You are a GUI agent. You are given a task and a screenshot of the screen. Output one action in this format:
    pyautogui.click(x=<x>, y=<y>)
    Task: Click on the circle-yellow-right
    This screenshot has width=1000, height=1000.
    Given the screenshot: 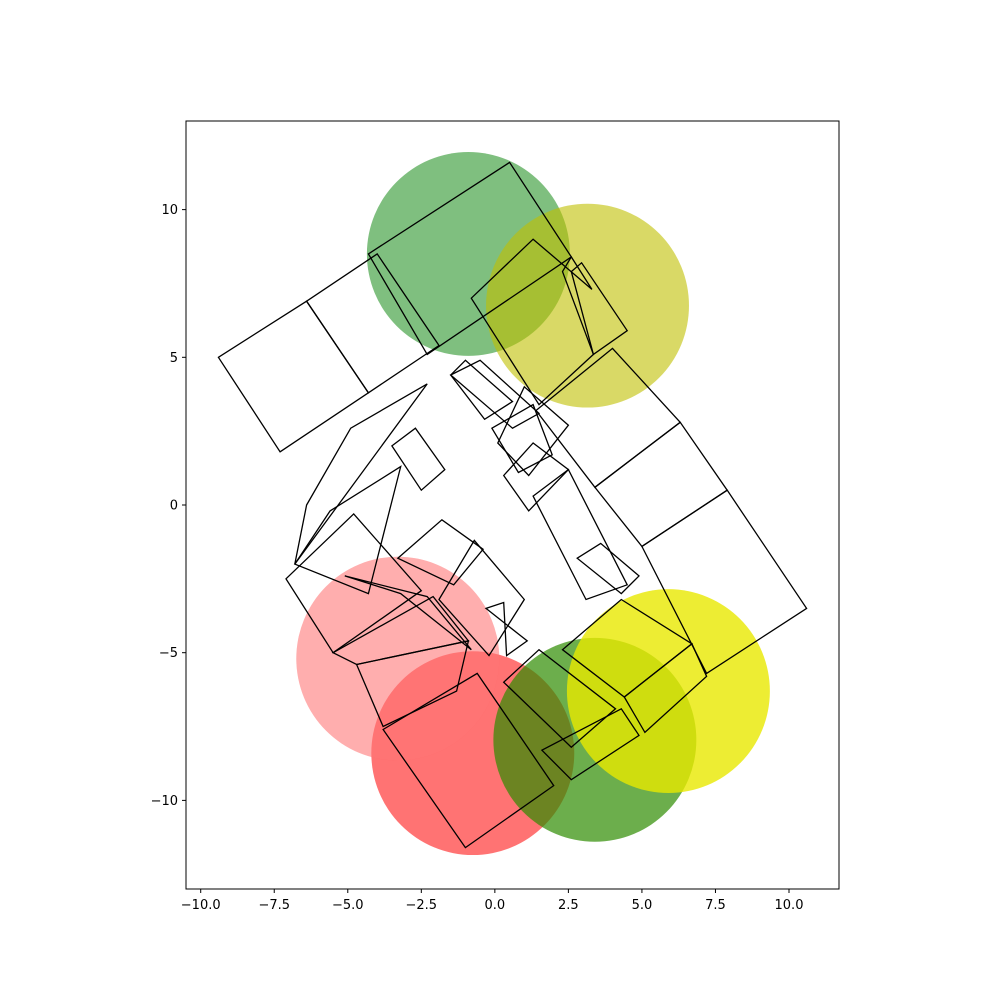 What is the action you would take?
    pyautogui.click(x=668, y=691)
    